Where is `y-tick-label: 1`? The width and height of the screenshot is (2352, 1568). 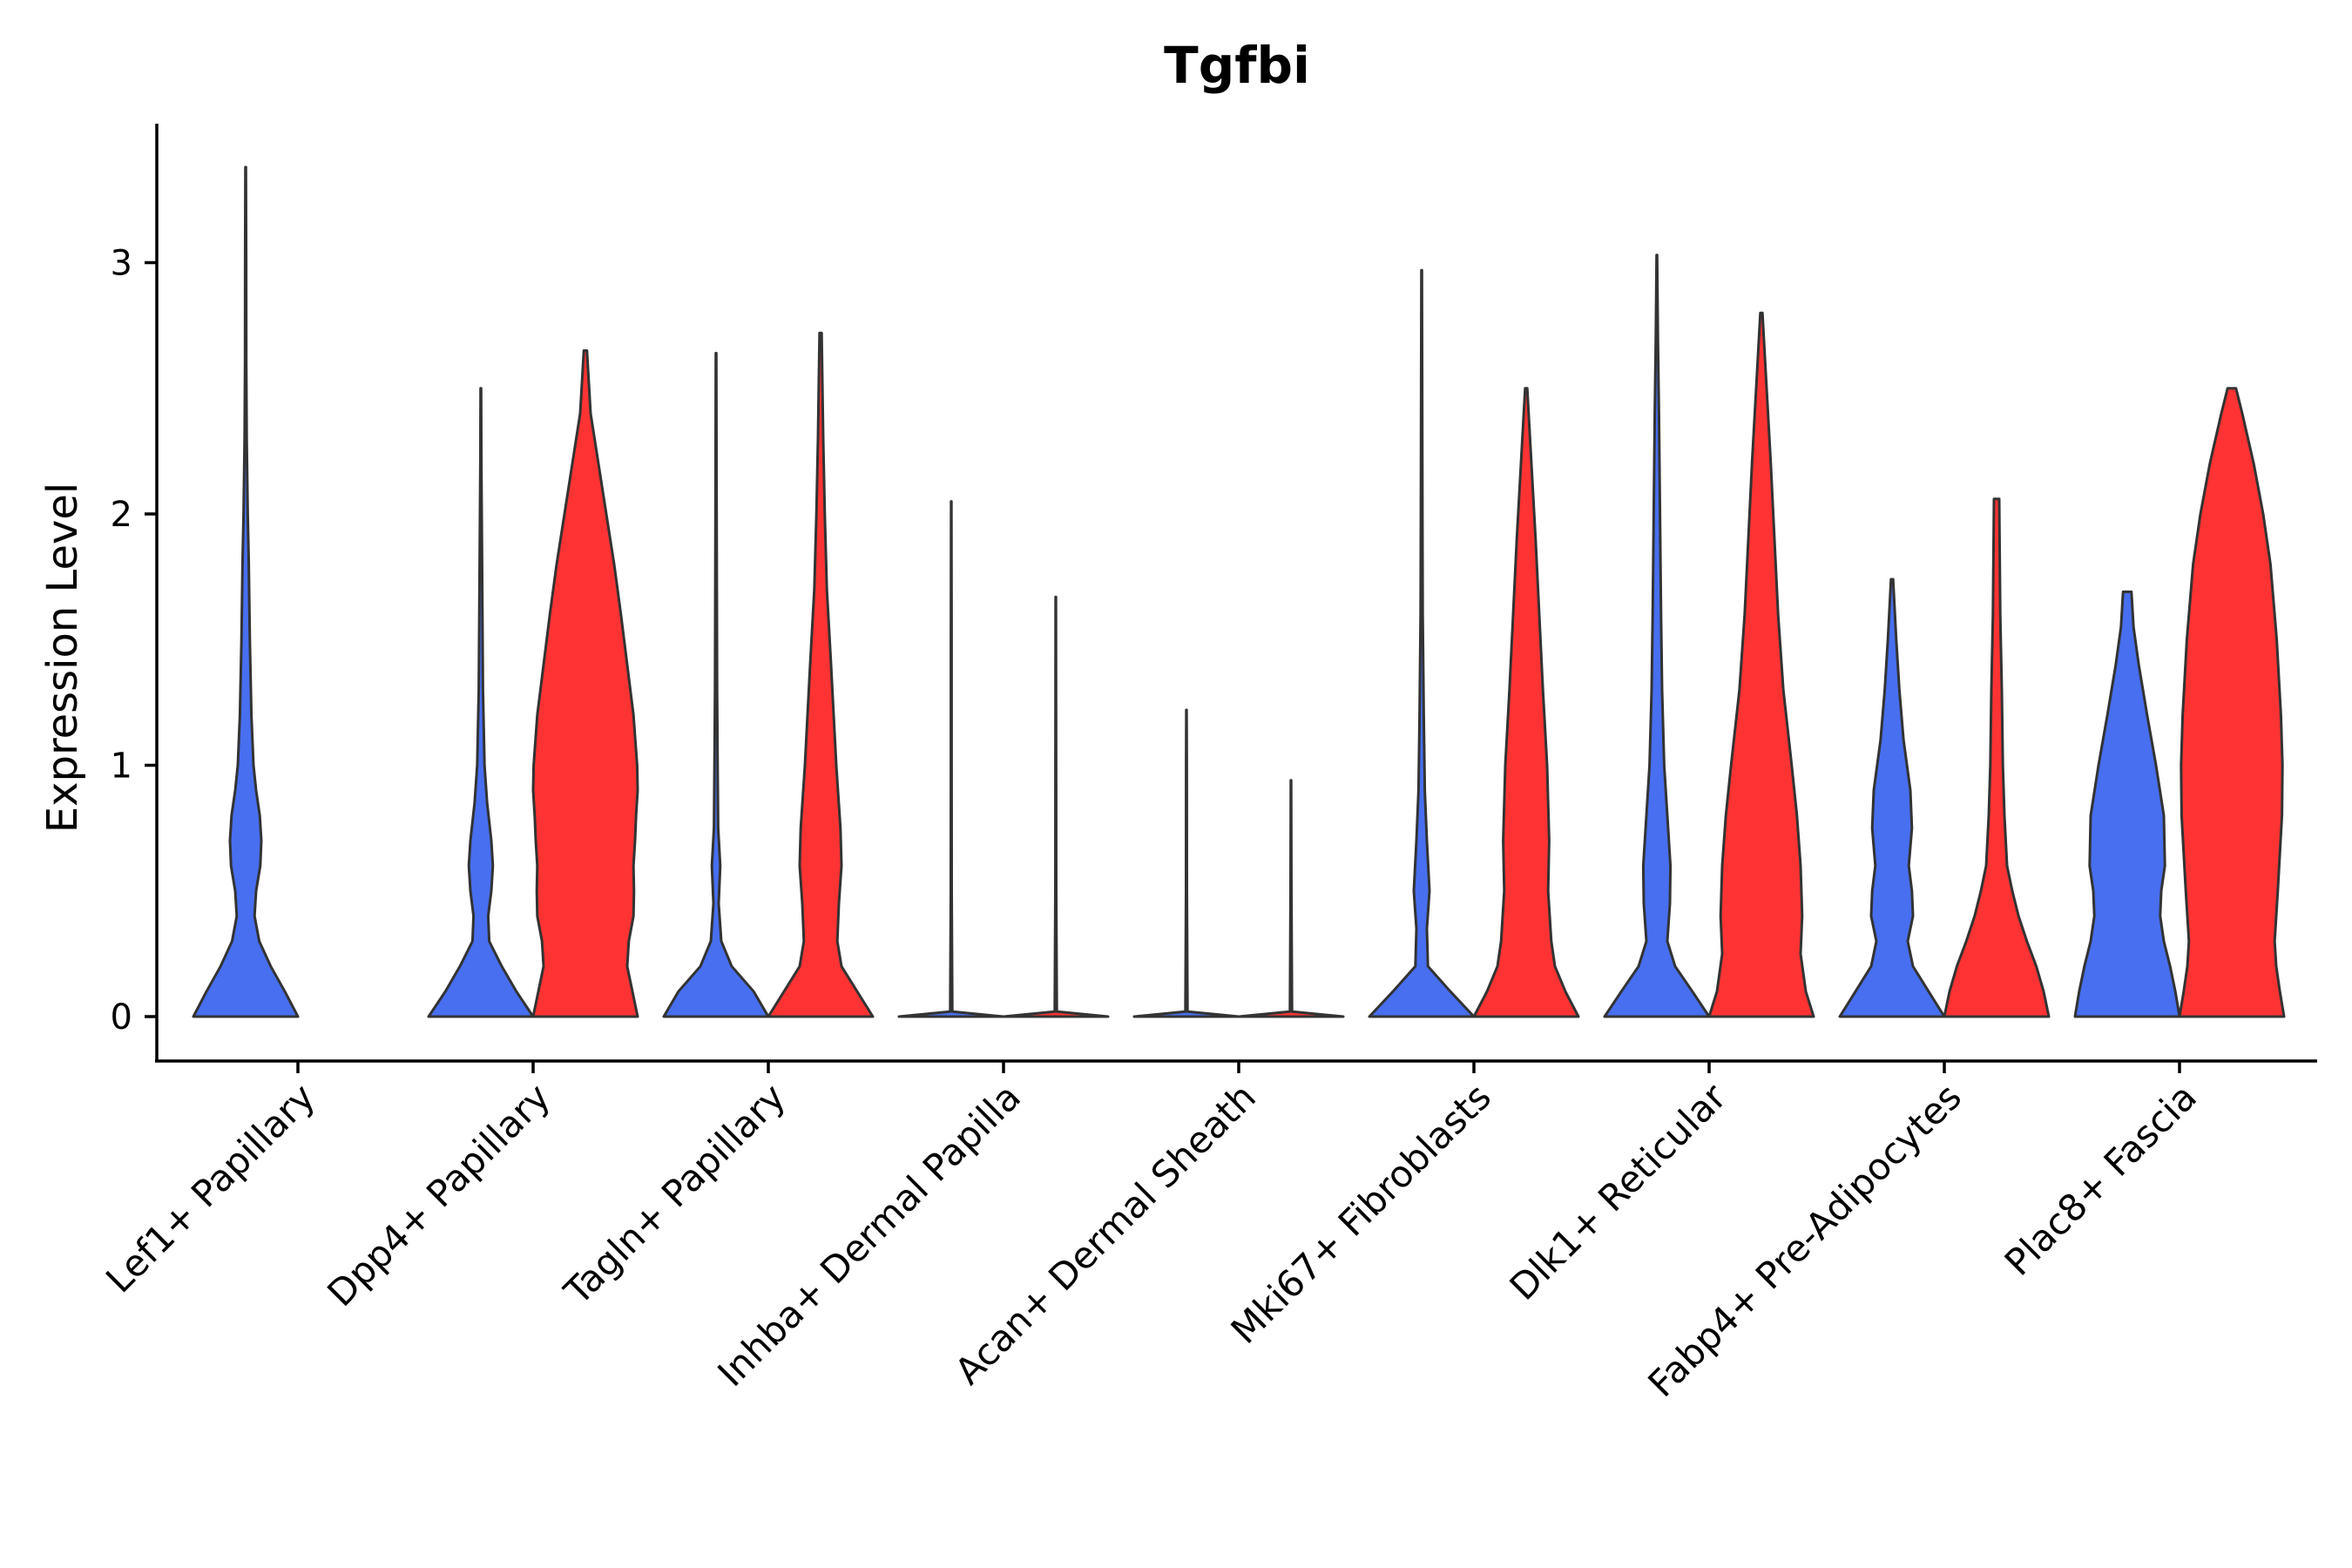
y-tick-label: 1 is located at coordinates (121, 767).